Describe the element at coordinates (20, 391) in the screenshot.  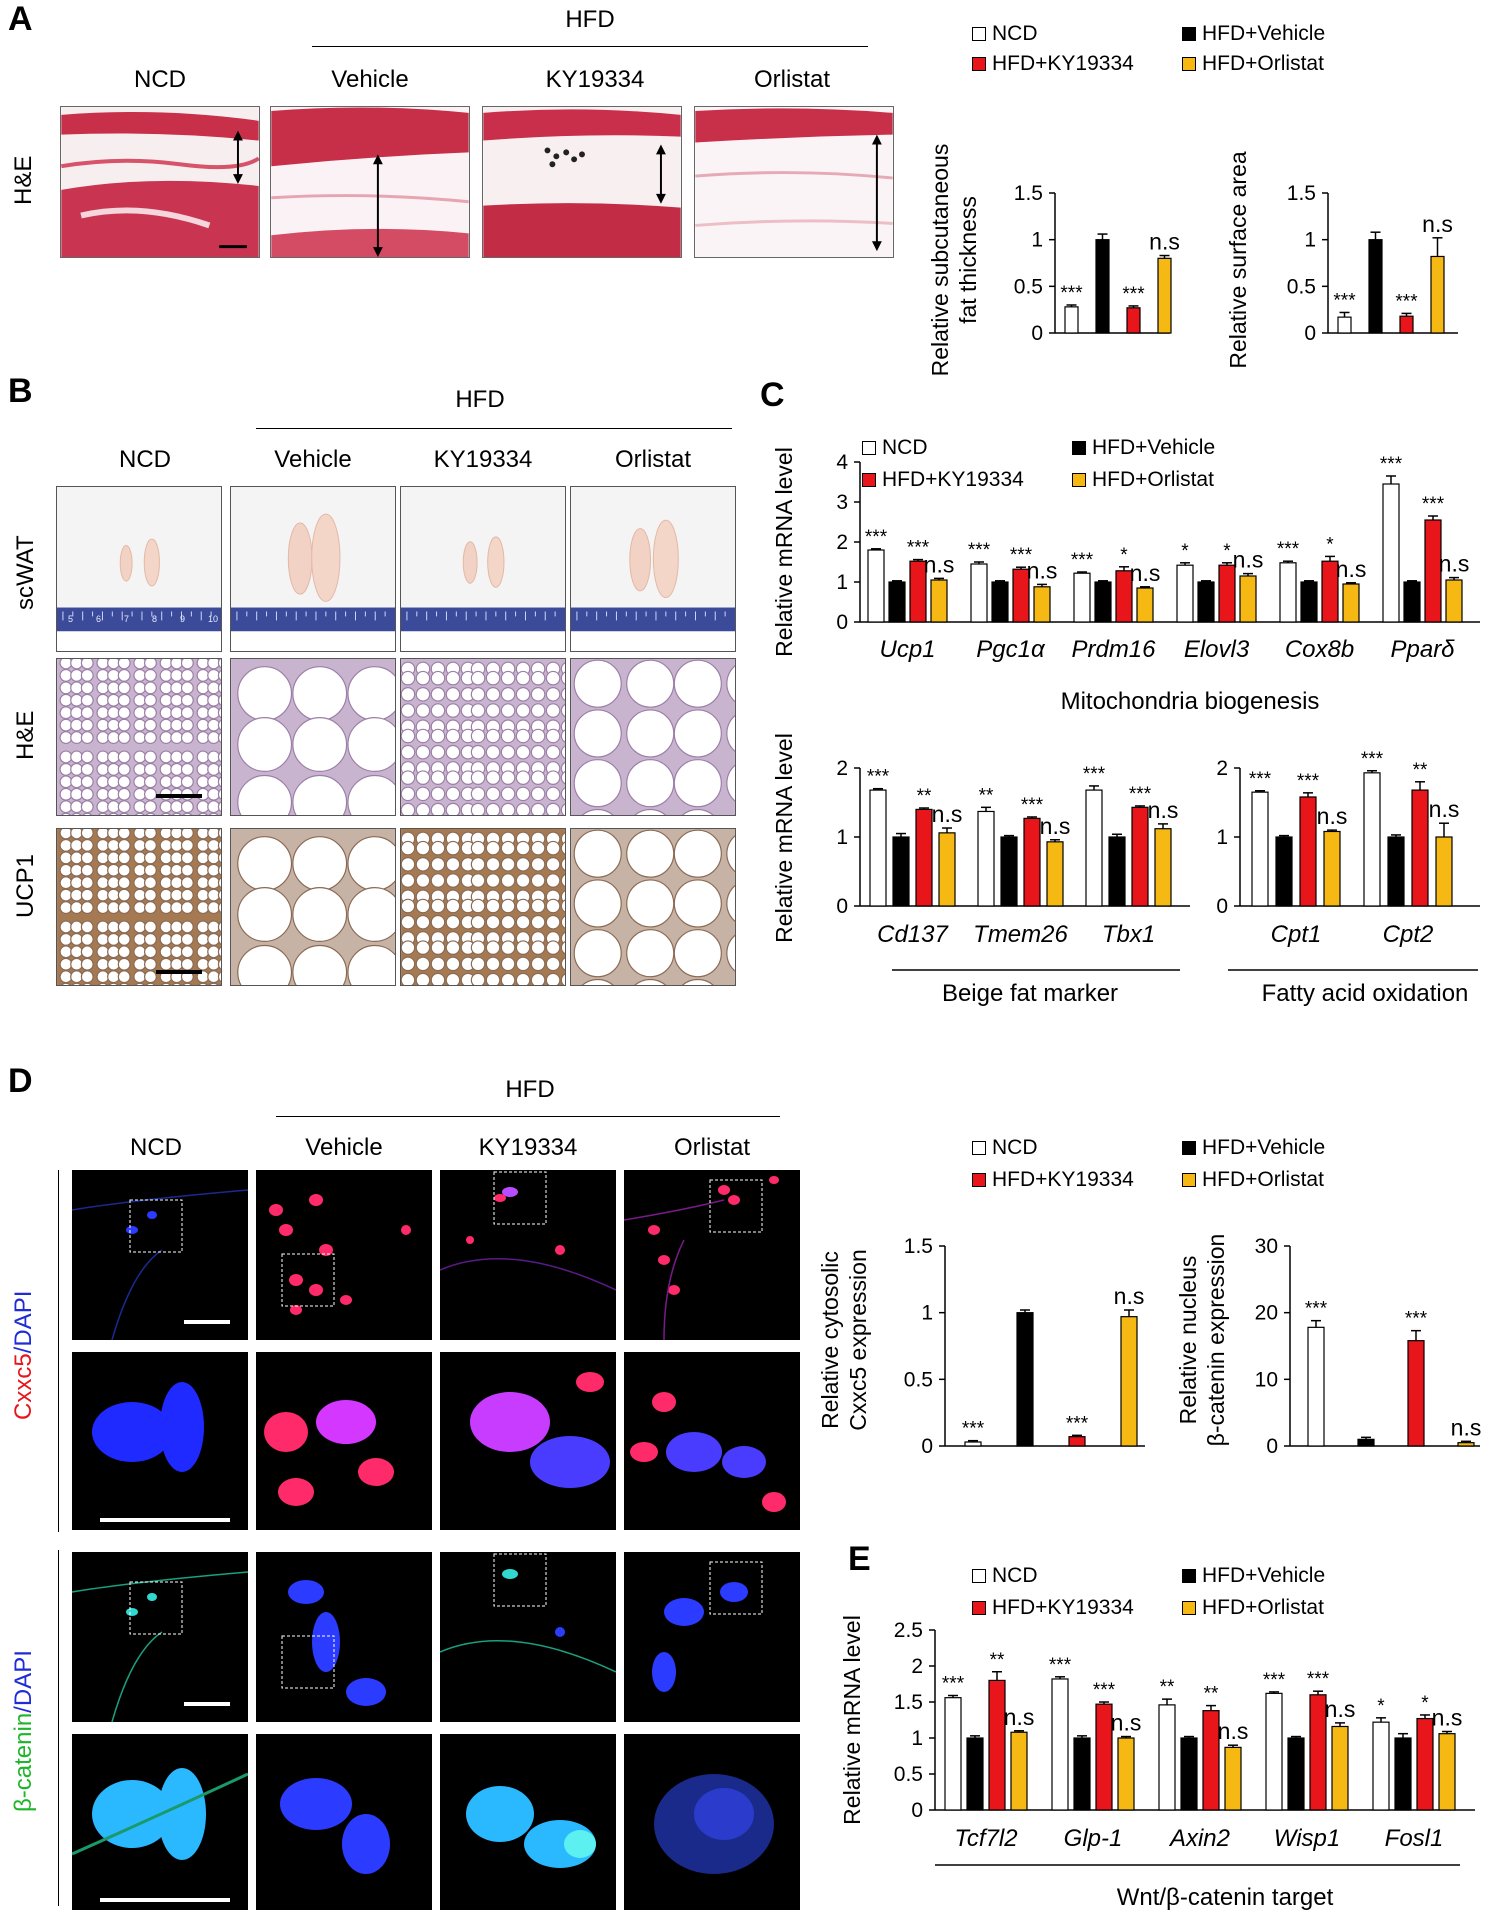
I see `panel-label-b: B` at that location.